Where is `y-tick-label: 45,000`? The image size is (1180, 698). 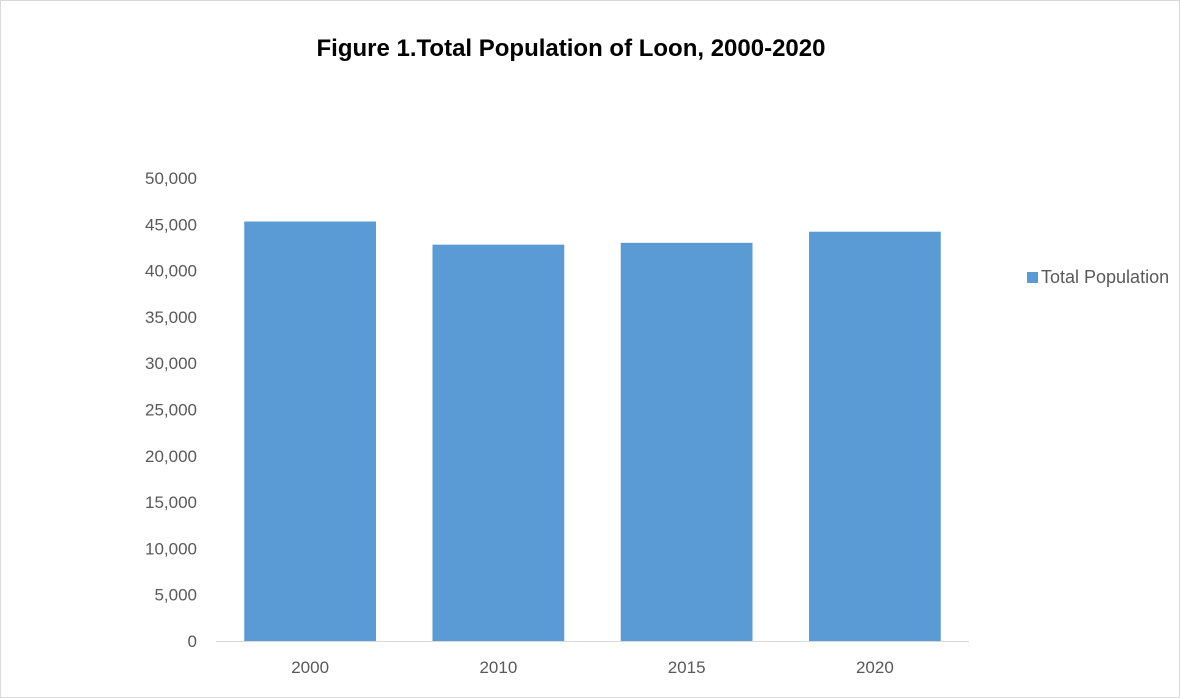 y-tick-label: 45,000 is located at coordinates (171, 224).